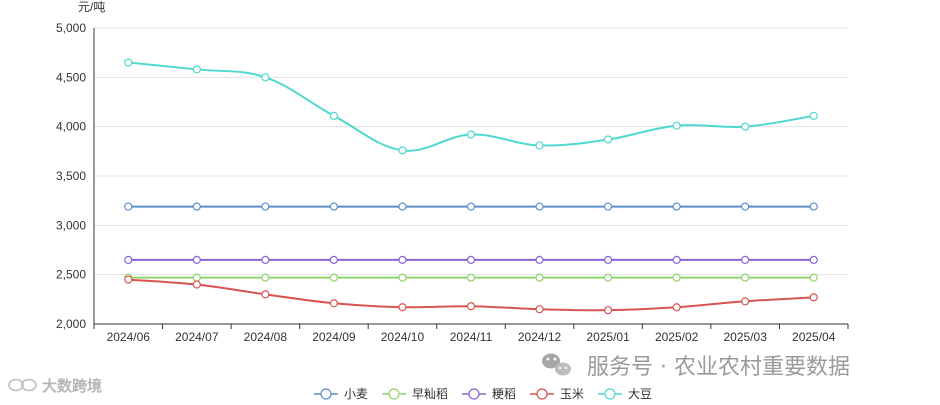  What do you see at coordinates (403, 337) in the screenshot?
I see `x-tick-label: 2024/10` at bounding box center [403, 337].